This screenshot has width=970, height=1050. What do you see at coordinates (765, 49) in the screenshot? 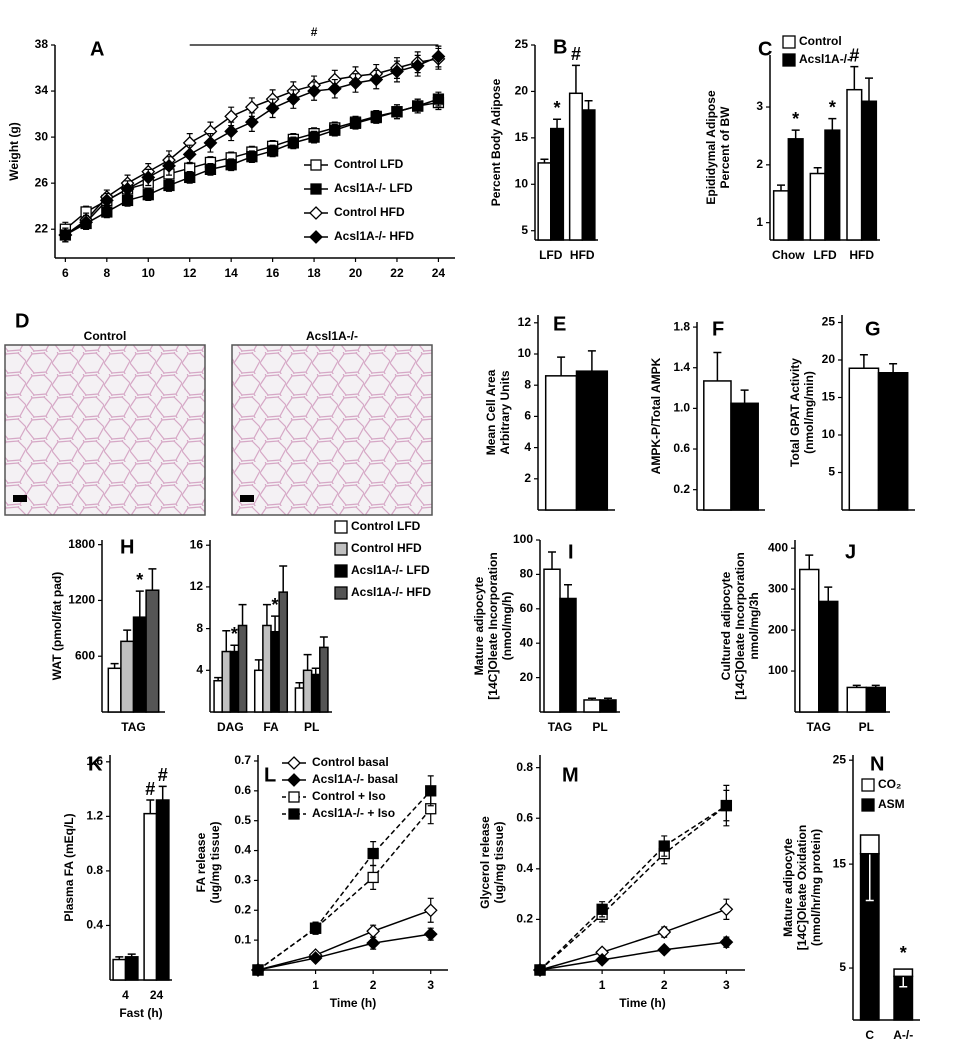
I see `panel-label: C` at bounding box center [765, 49].